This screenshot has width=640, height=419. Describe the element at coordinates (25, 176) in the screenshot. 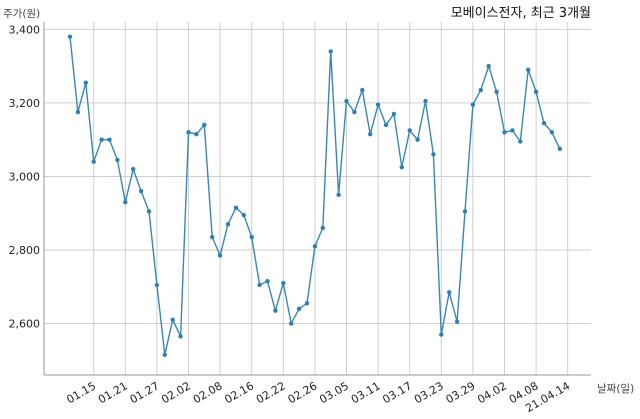

I see `y-tick-label: 3,000` at that location.